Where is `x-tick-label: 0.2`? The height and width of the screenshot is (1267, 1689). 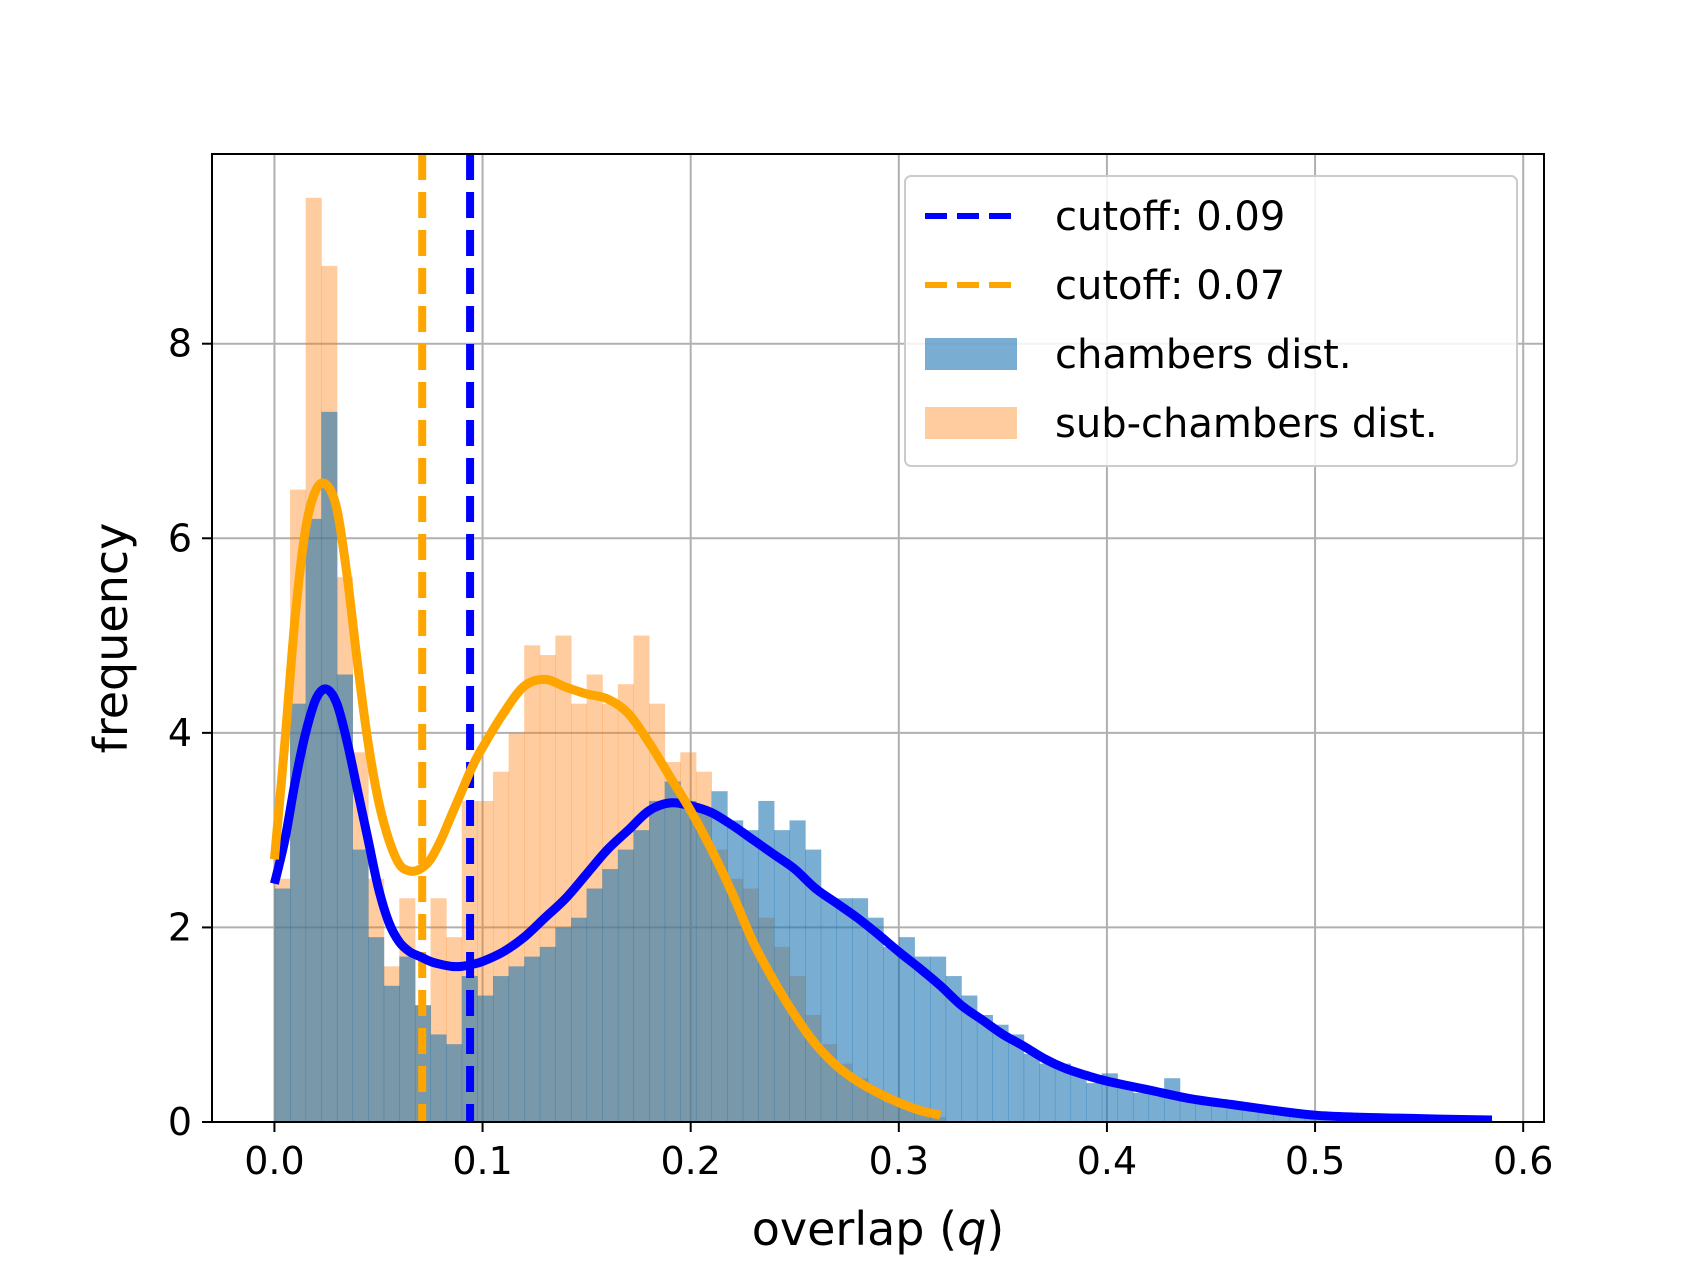
x-tick-label: 0.2 is located at coordinates (690, 1161).